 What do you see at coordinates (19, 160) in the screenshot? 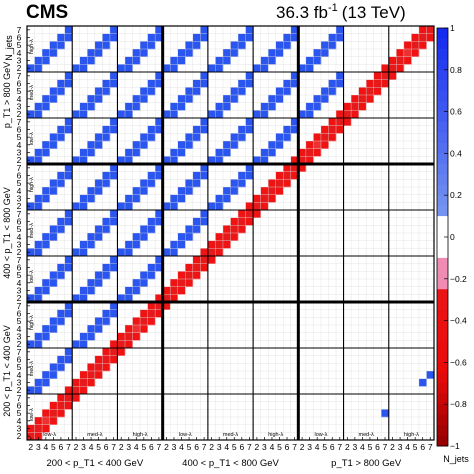
I see `y-tick-label: 2` at bounding box center [19, 160].